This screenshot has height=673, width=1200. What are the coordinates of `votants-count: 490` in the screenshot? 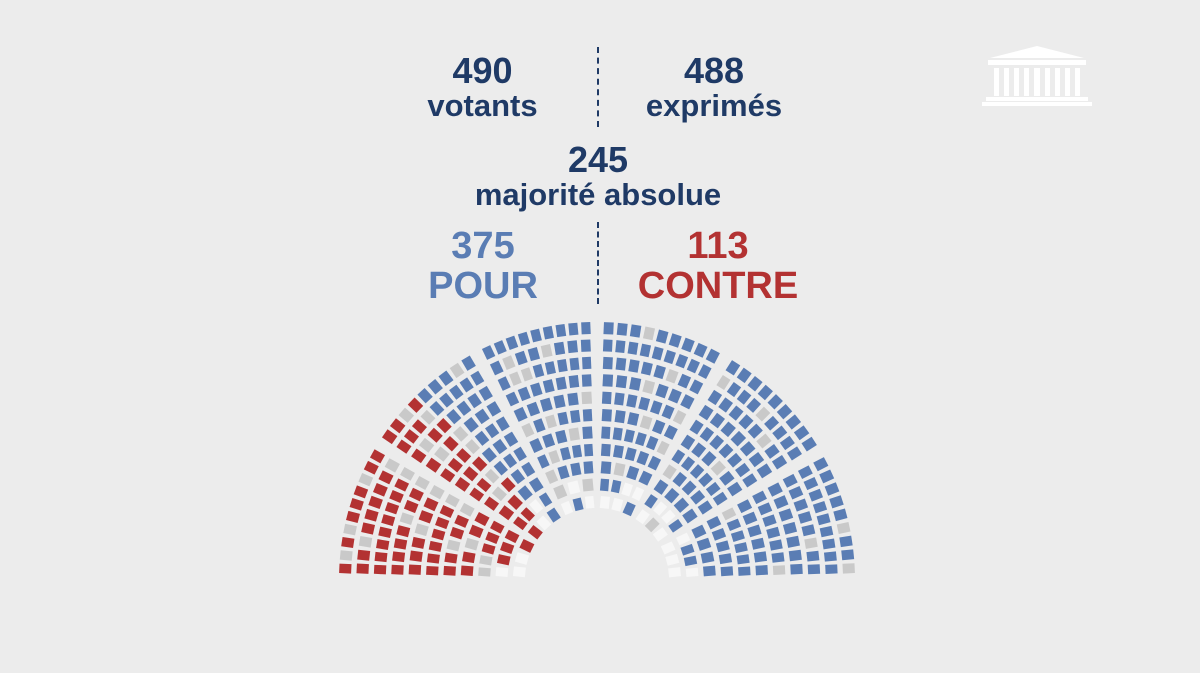 It's located at (482, 70).